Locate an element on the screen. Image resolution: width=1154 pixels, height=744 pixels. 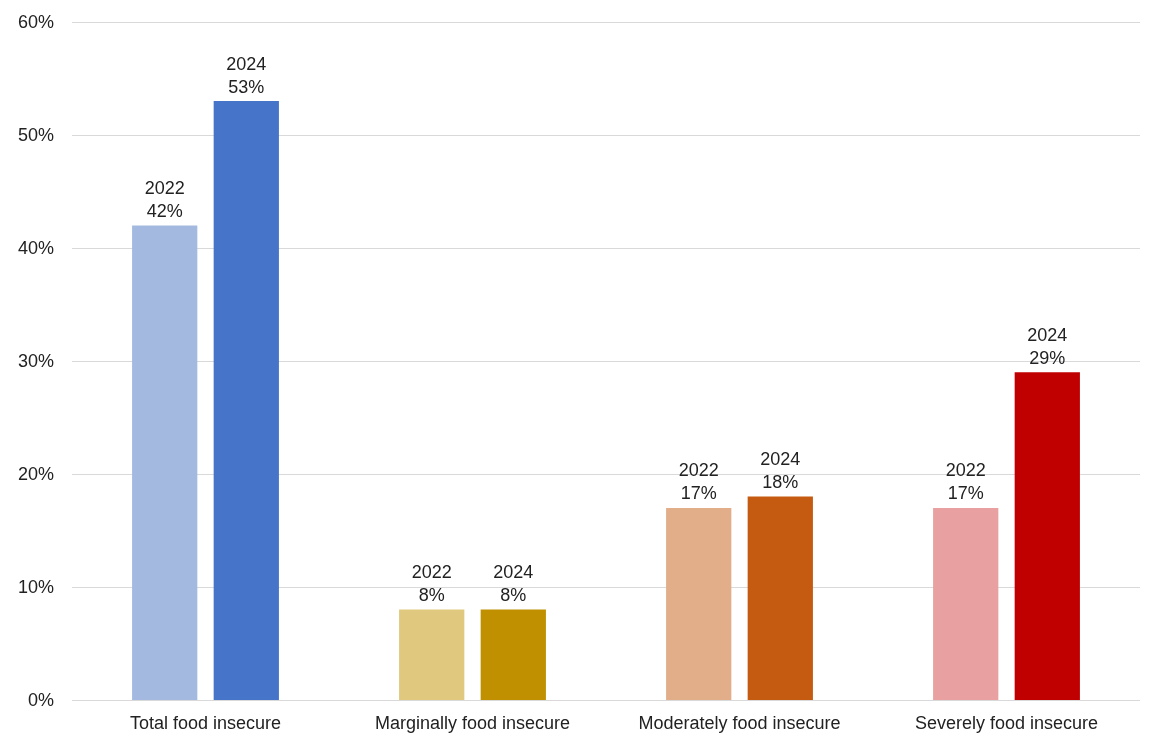
x-tick-label: Total food insecure is located at coordinates (205, 723).